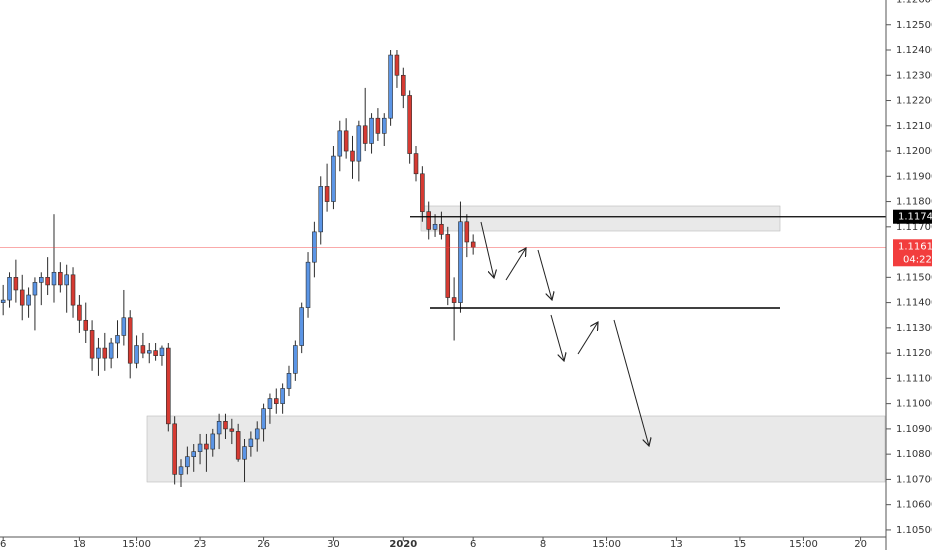  I want to click on x-tick-label: 2020, so click(403, 544).